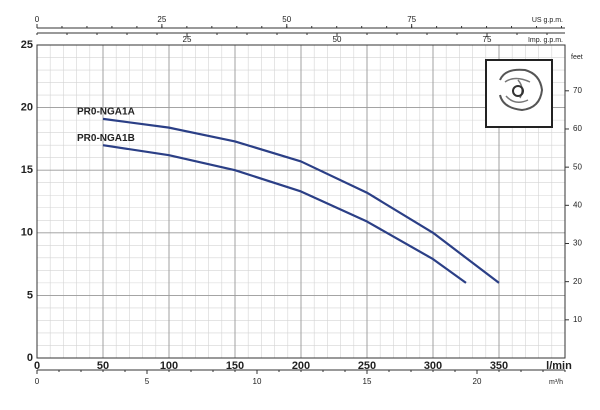  What do you see at coordinates (301, 366) in the screenshot?
I see `x-tick-label: 200` at bounding box center [301, 366].